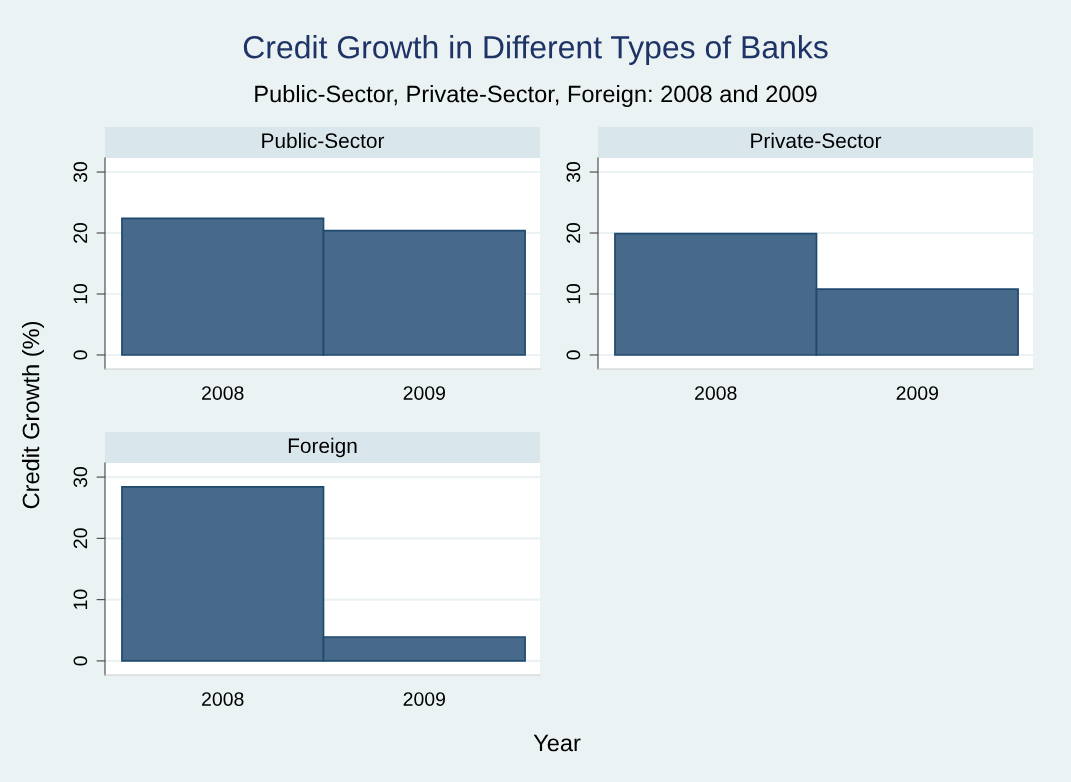  What do you see at coordinates (557, 743) in the screenshot?
I see `text: Year` at bounding box center [557, 743].